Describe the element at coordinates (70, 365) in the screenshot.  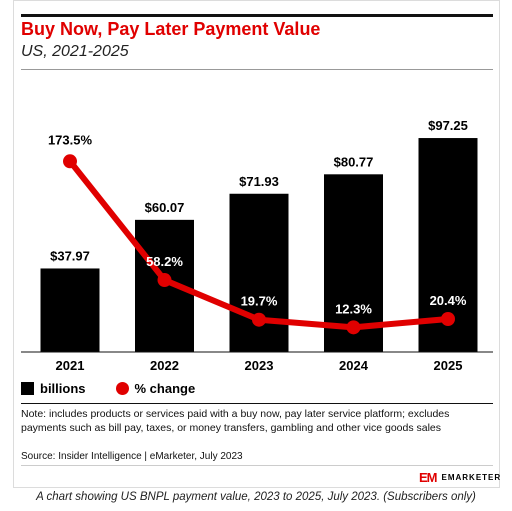
I see `x-tick-label-2021: 2021` at that location.